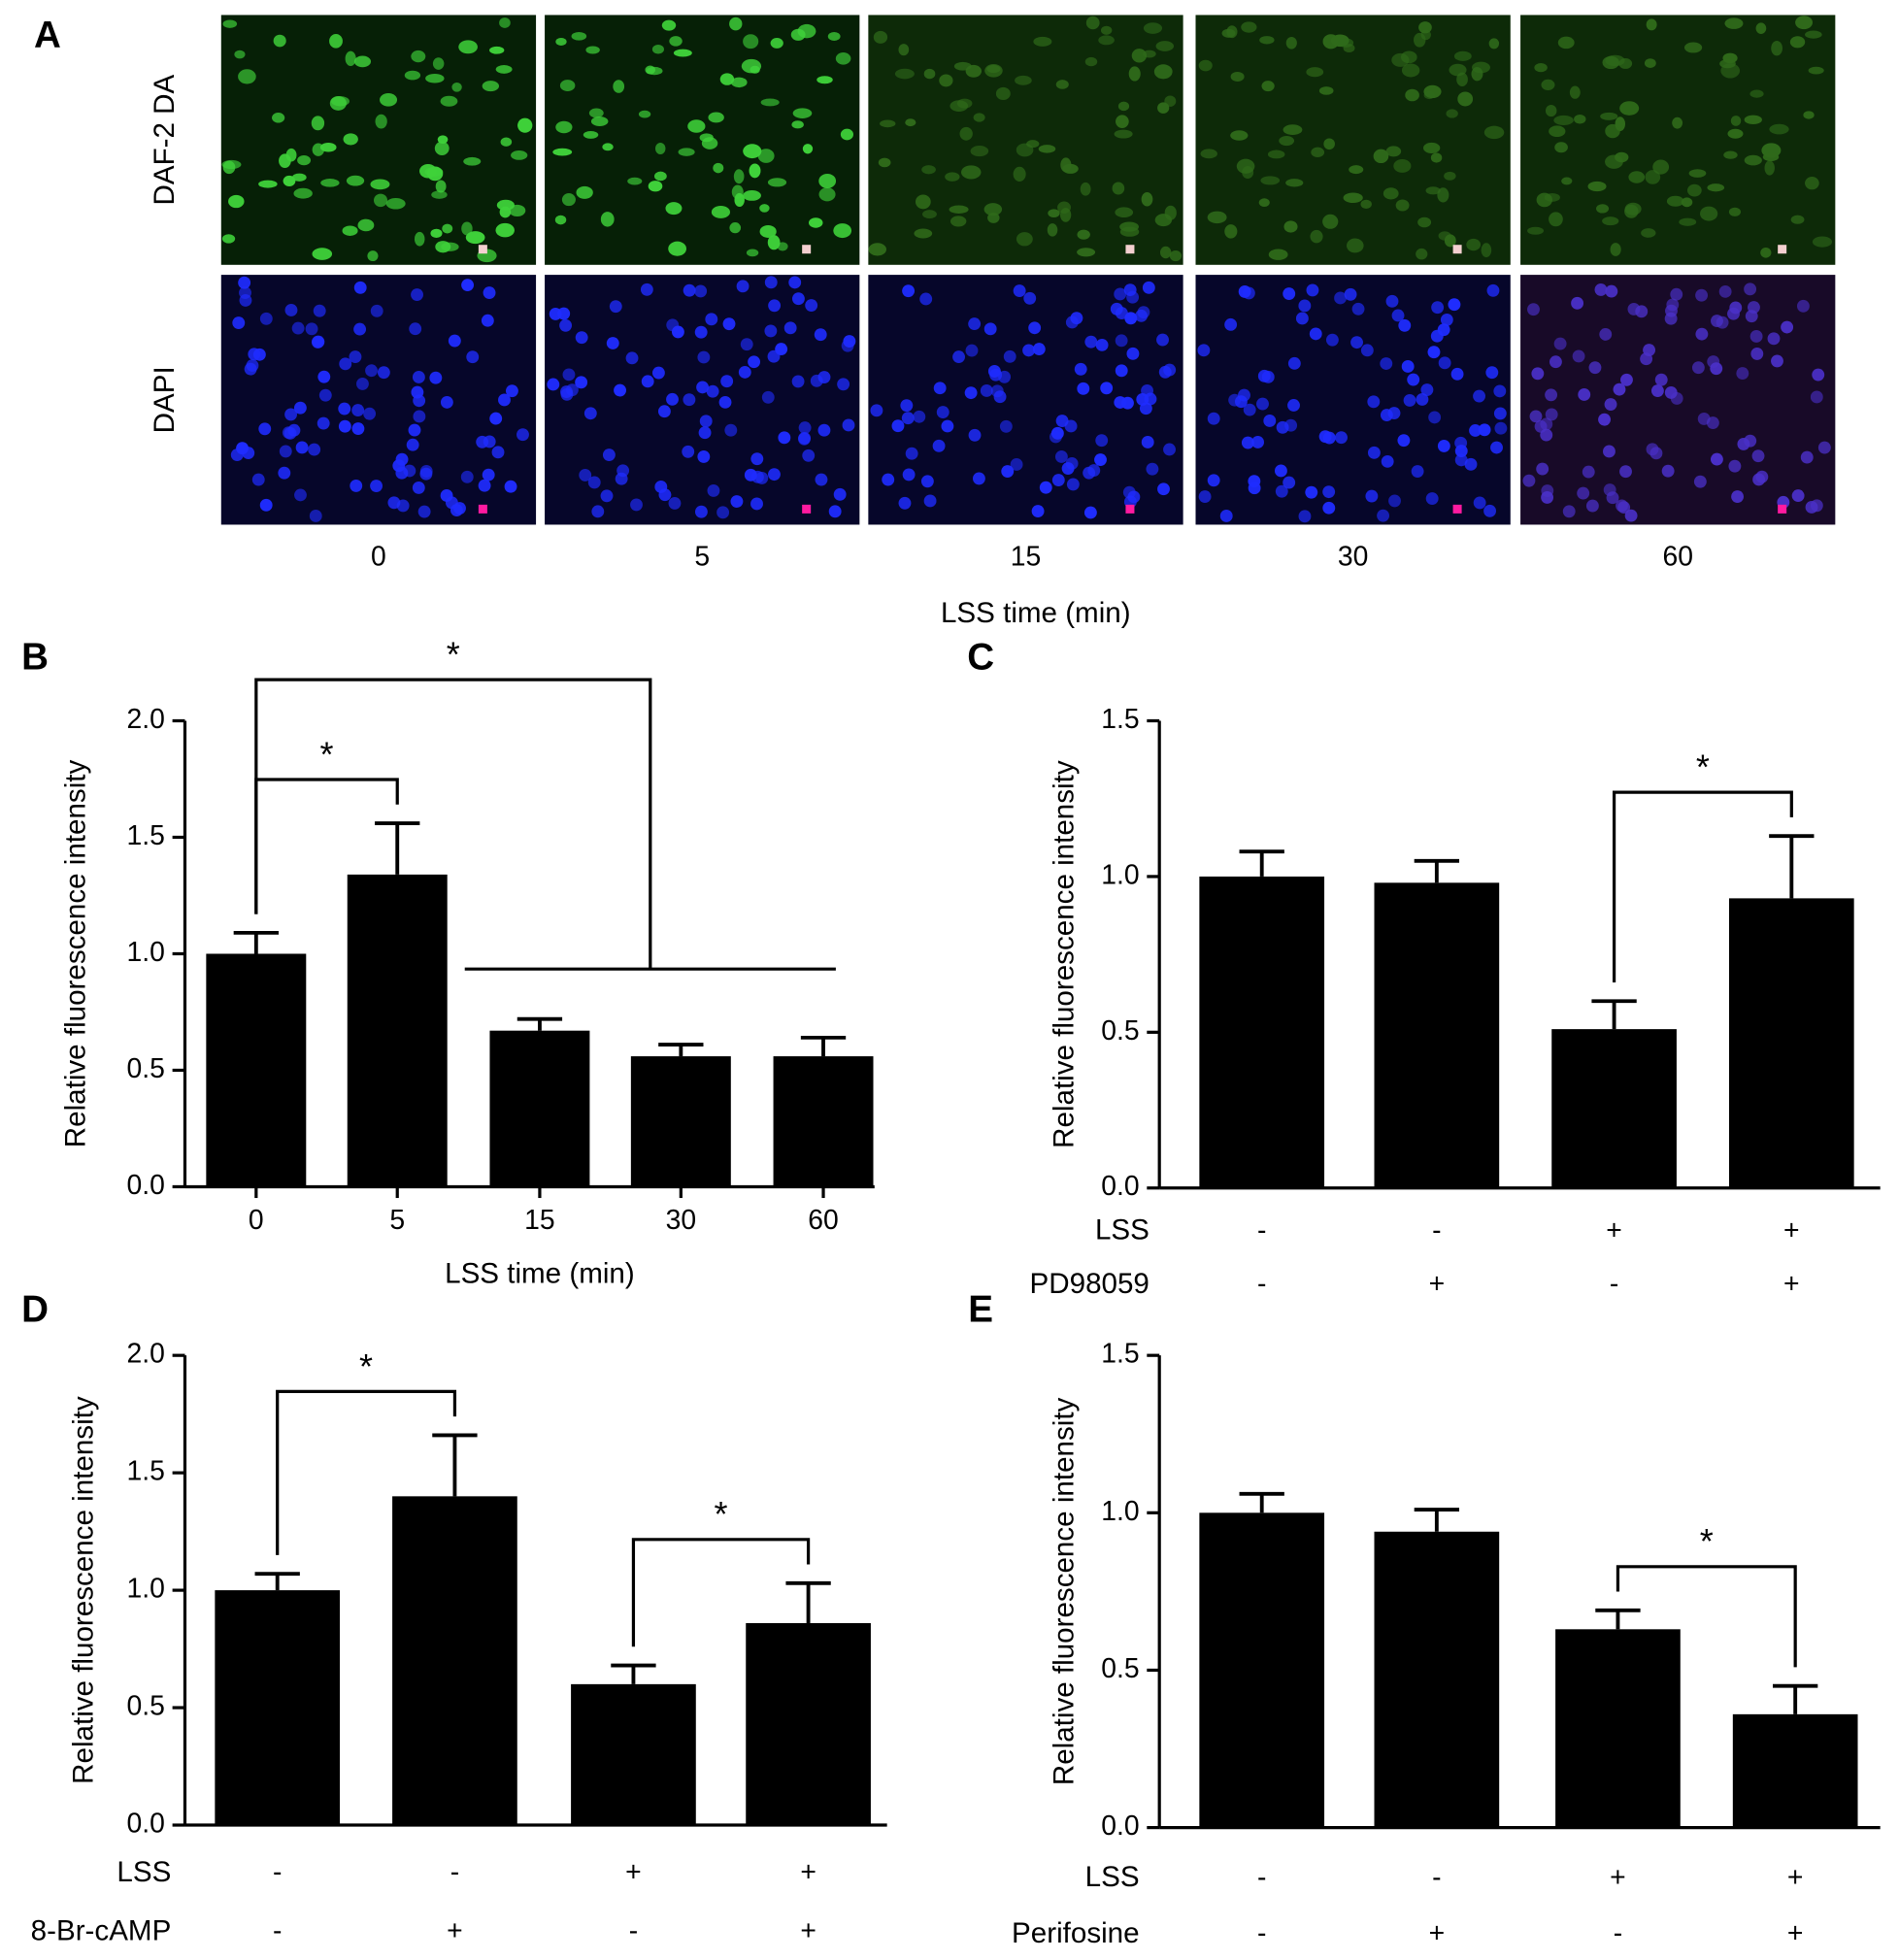  Describe the element at coordinates (378, 557) in the screenshot. I see `column-label: 0` at that location.